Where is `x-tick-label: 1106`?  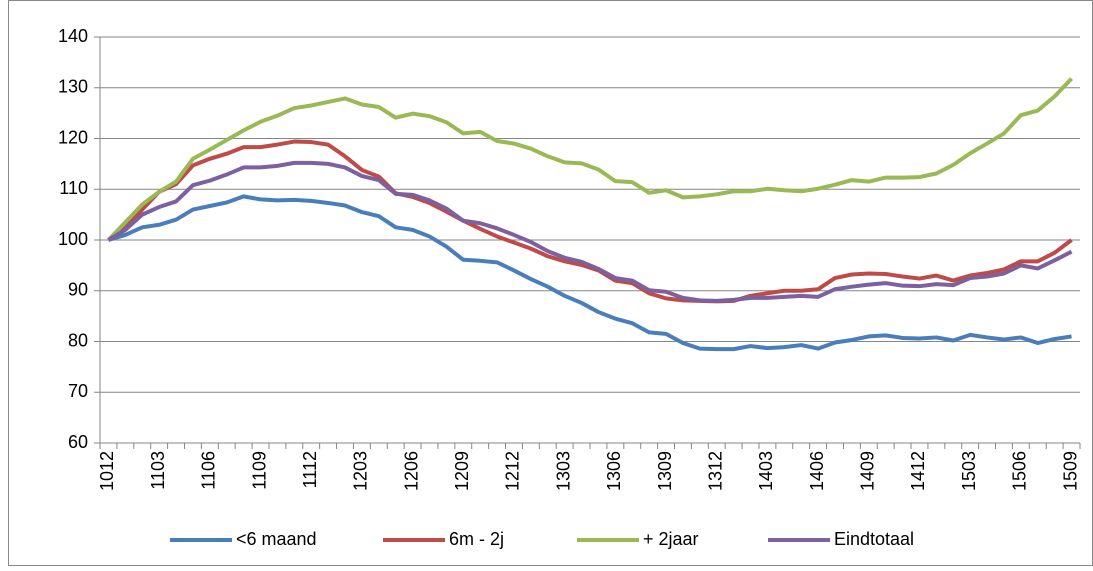 x-tick-label: 1106 is located at coordinates (209, 470).